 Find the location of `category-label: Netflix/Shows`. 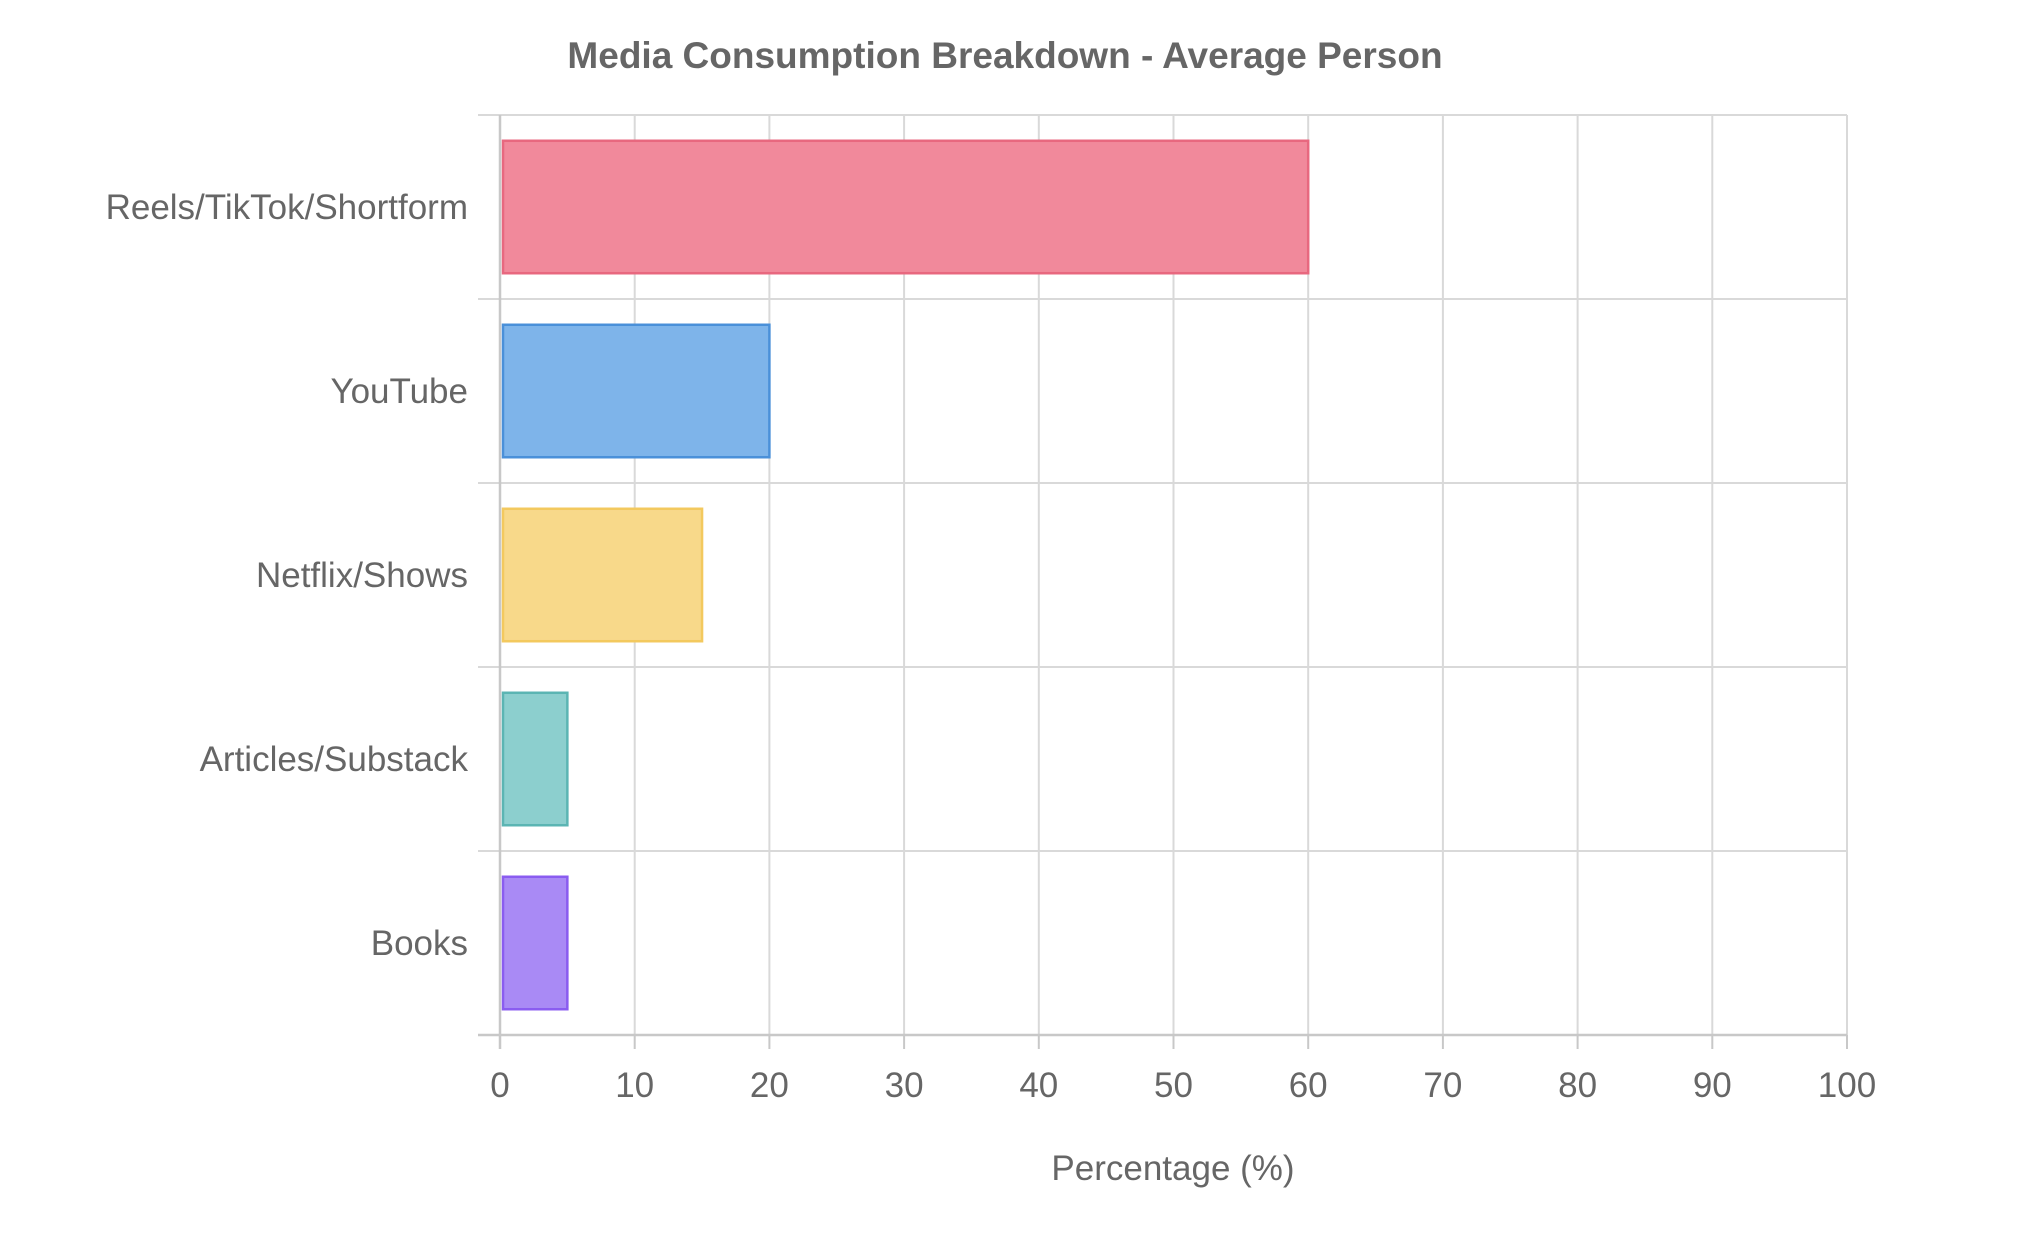

category-label: Netflix/Shows is located at coordinates (362, 575).